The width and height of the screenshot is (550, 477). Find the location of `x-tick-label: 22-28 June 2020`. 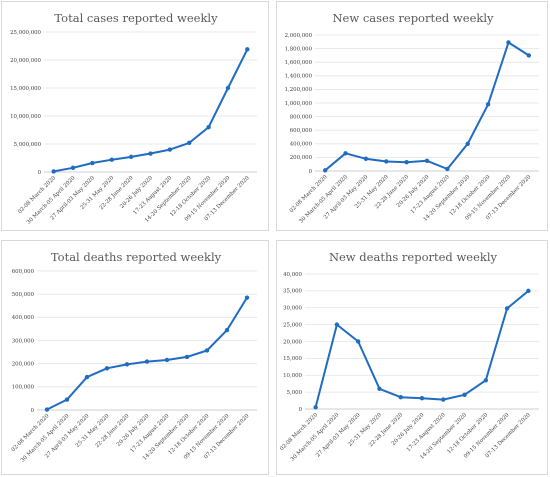

x-tick-label: 22-28 June 2020 is located at coordinates (116, 193).